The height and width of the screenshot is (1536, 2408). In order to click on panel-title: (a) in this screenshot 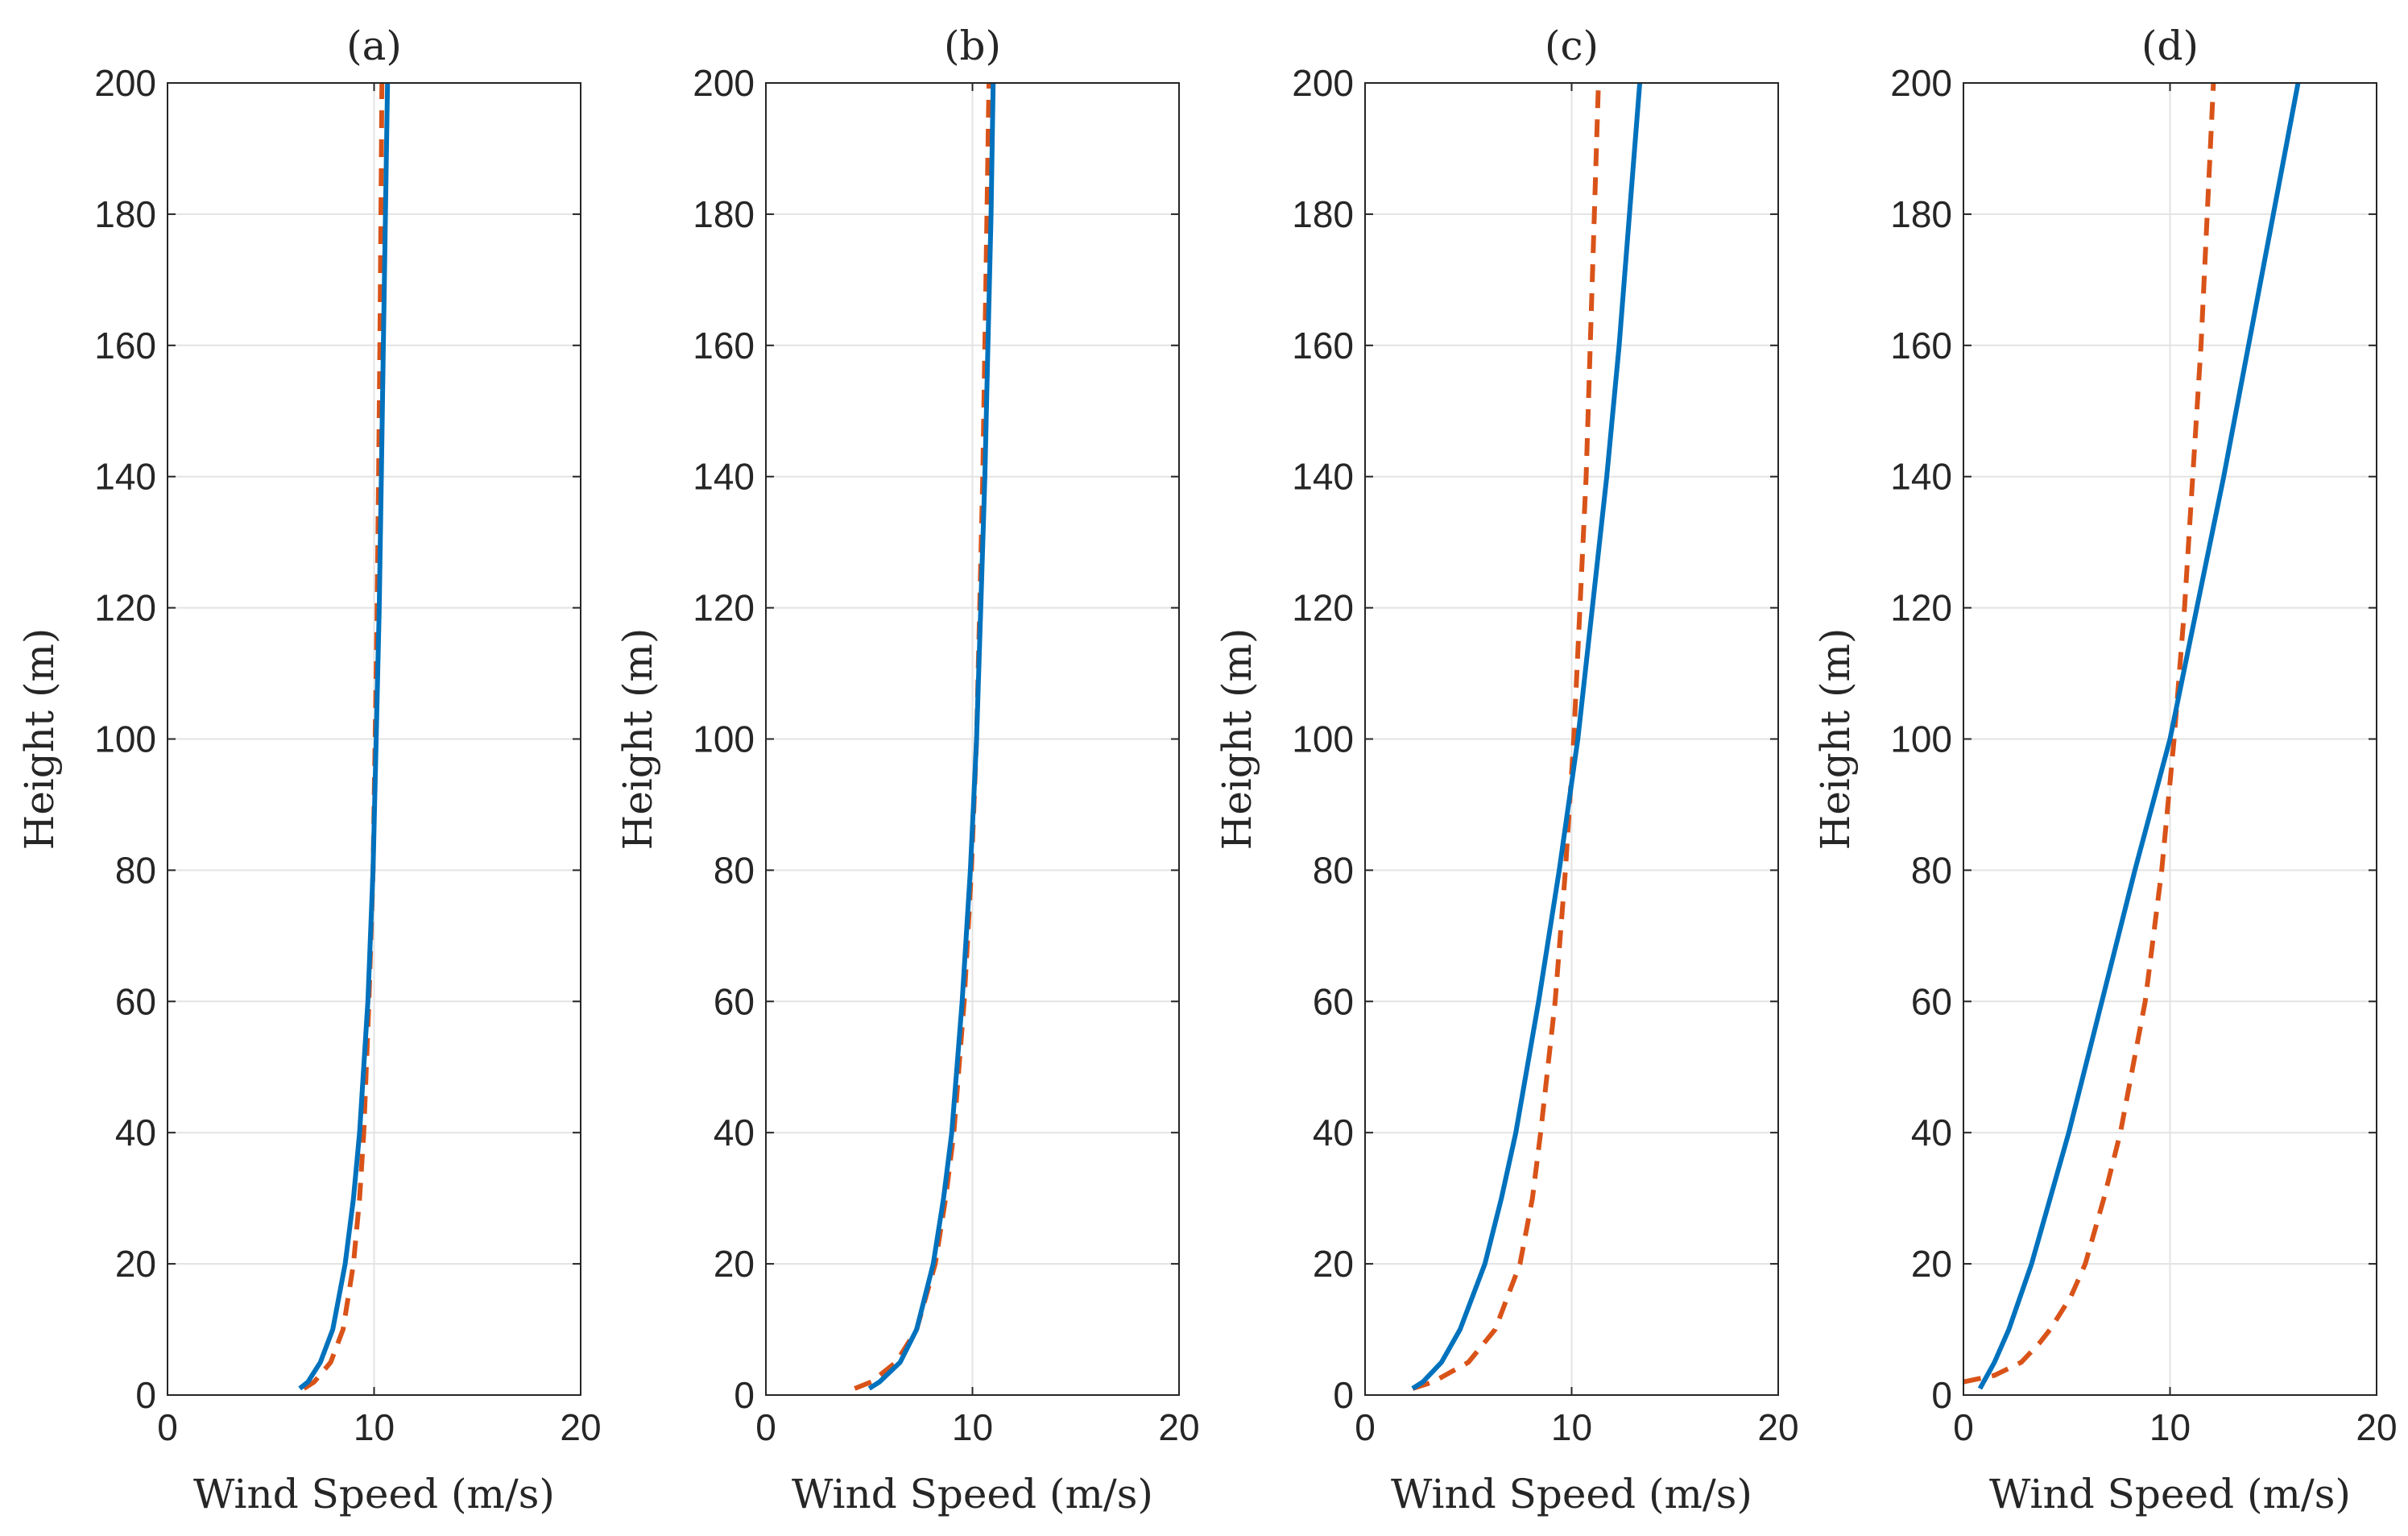, I will do `click(374, 46)`.